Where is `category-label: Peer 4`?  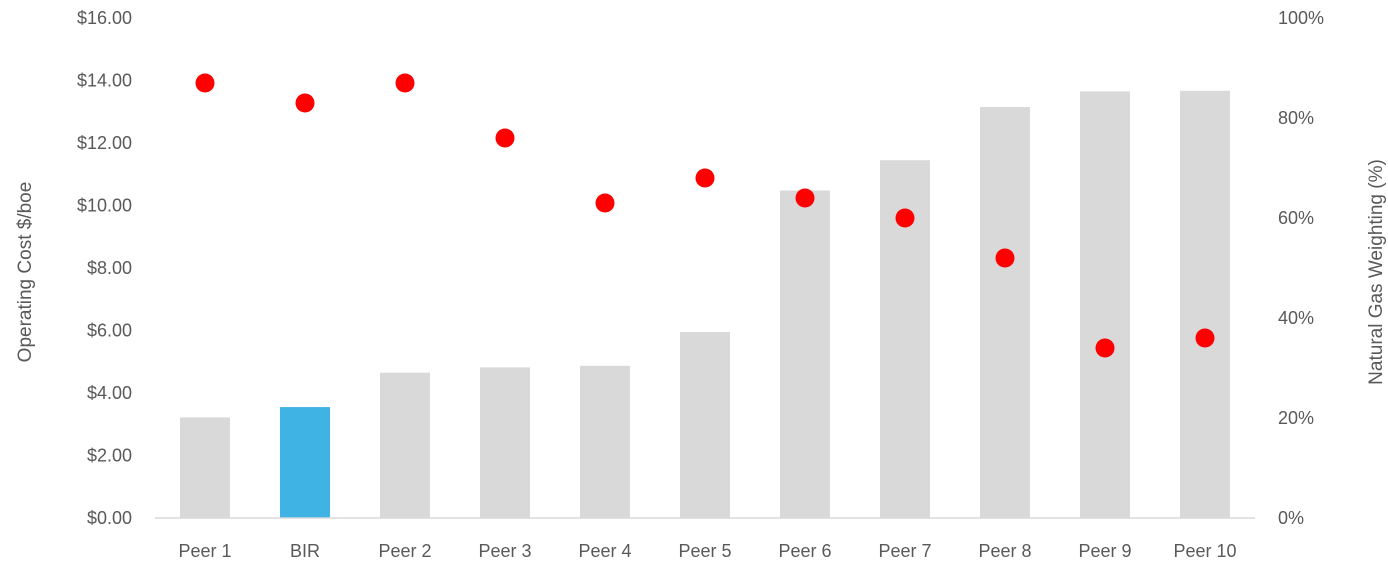 category-label: Peer 4 is located at coordinates (604, 551).